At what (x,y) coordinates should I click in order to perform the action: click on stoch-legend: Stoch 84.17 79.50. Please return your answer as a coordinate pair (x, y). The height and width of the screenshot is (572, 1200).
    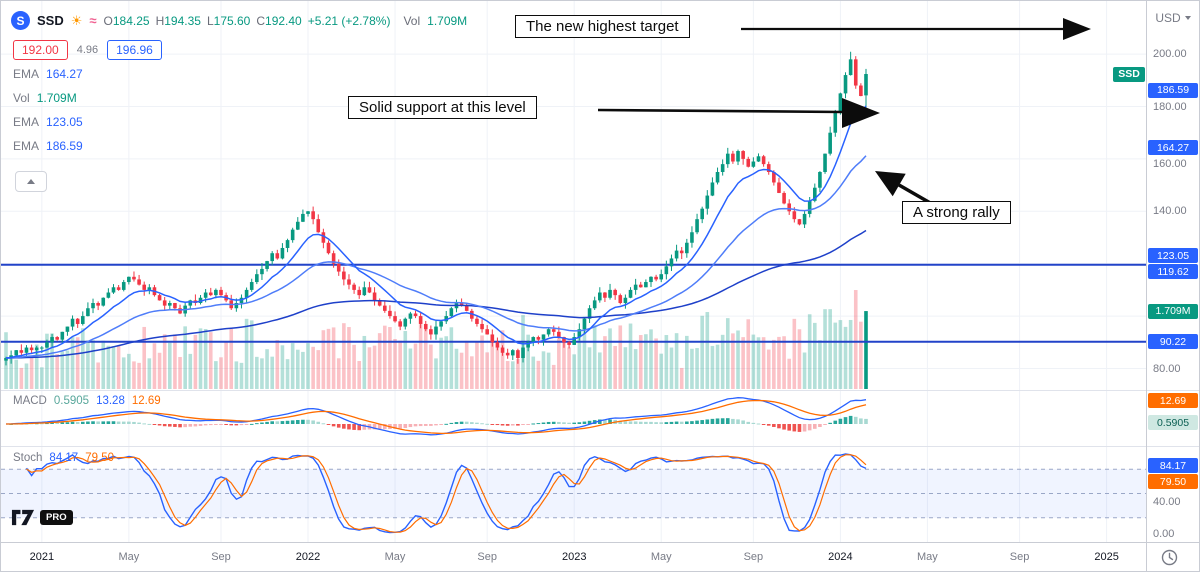
    Looking at the image, I should click on (63, 458).